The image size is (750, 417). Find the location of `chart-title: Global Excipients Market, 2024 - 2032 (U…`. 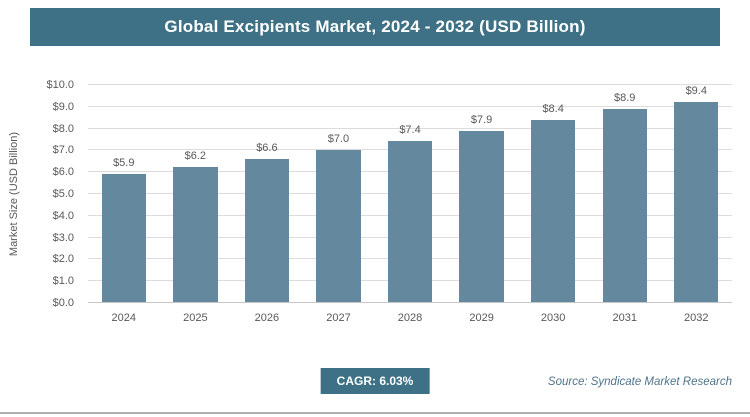

chart-title: Global Excipients Market, 2024 - 2032 (U… is located at coordinates (375, 26).